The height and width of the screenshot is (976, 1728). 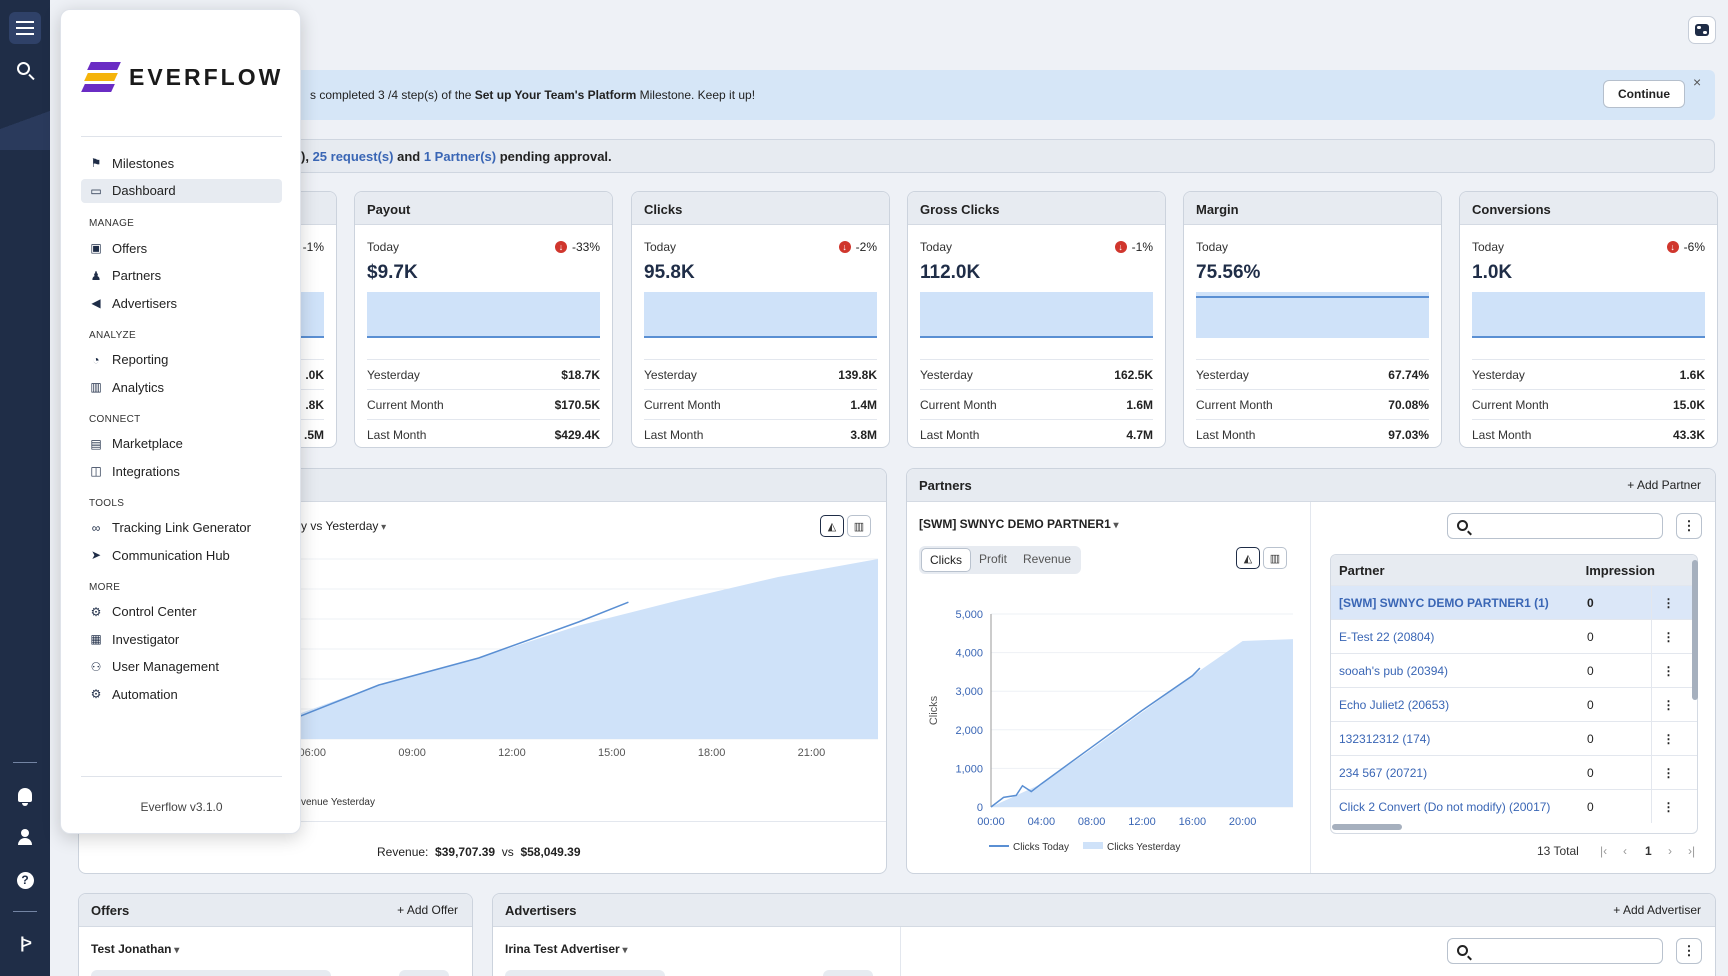 What do you see at coordinates (1228, 272) in the screenshot?
I see `card-today-value: 75.56%` at bounding box center [1228, 272].